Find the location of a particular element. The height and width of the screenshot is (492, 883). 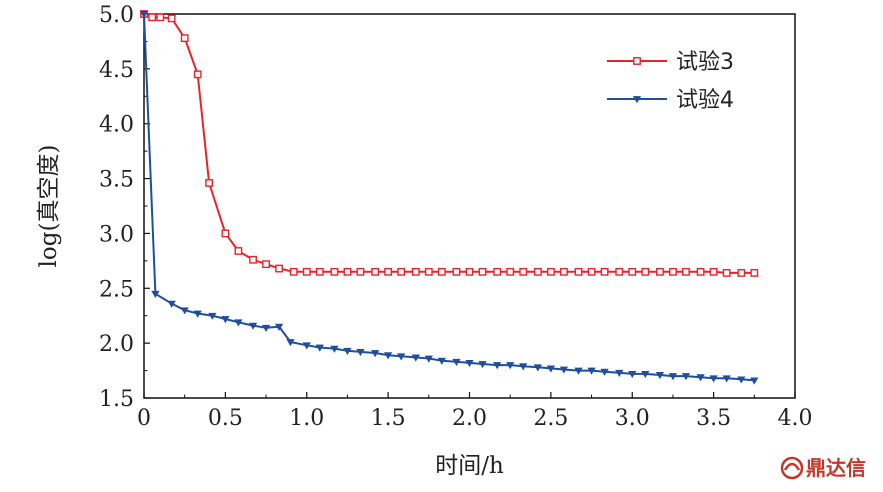

dingdaxin-logo-icon is located at coordinates (792, 468).